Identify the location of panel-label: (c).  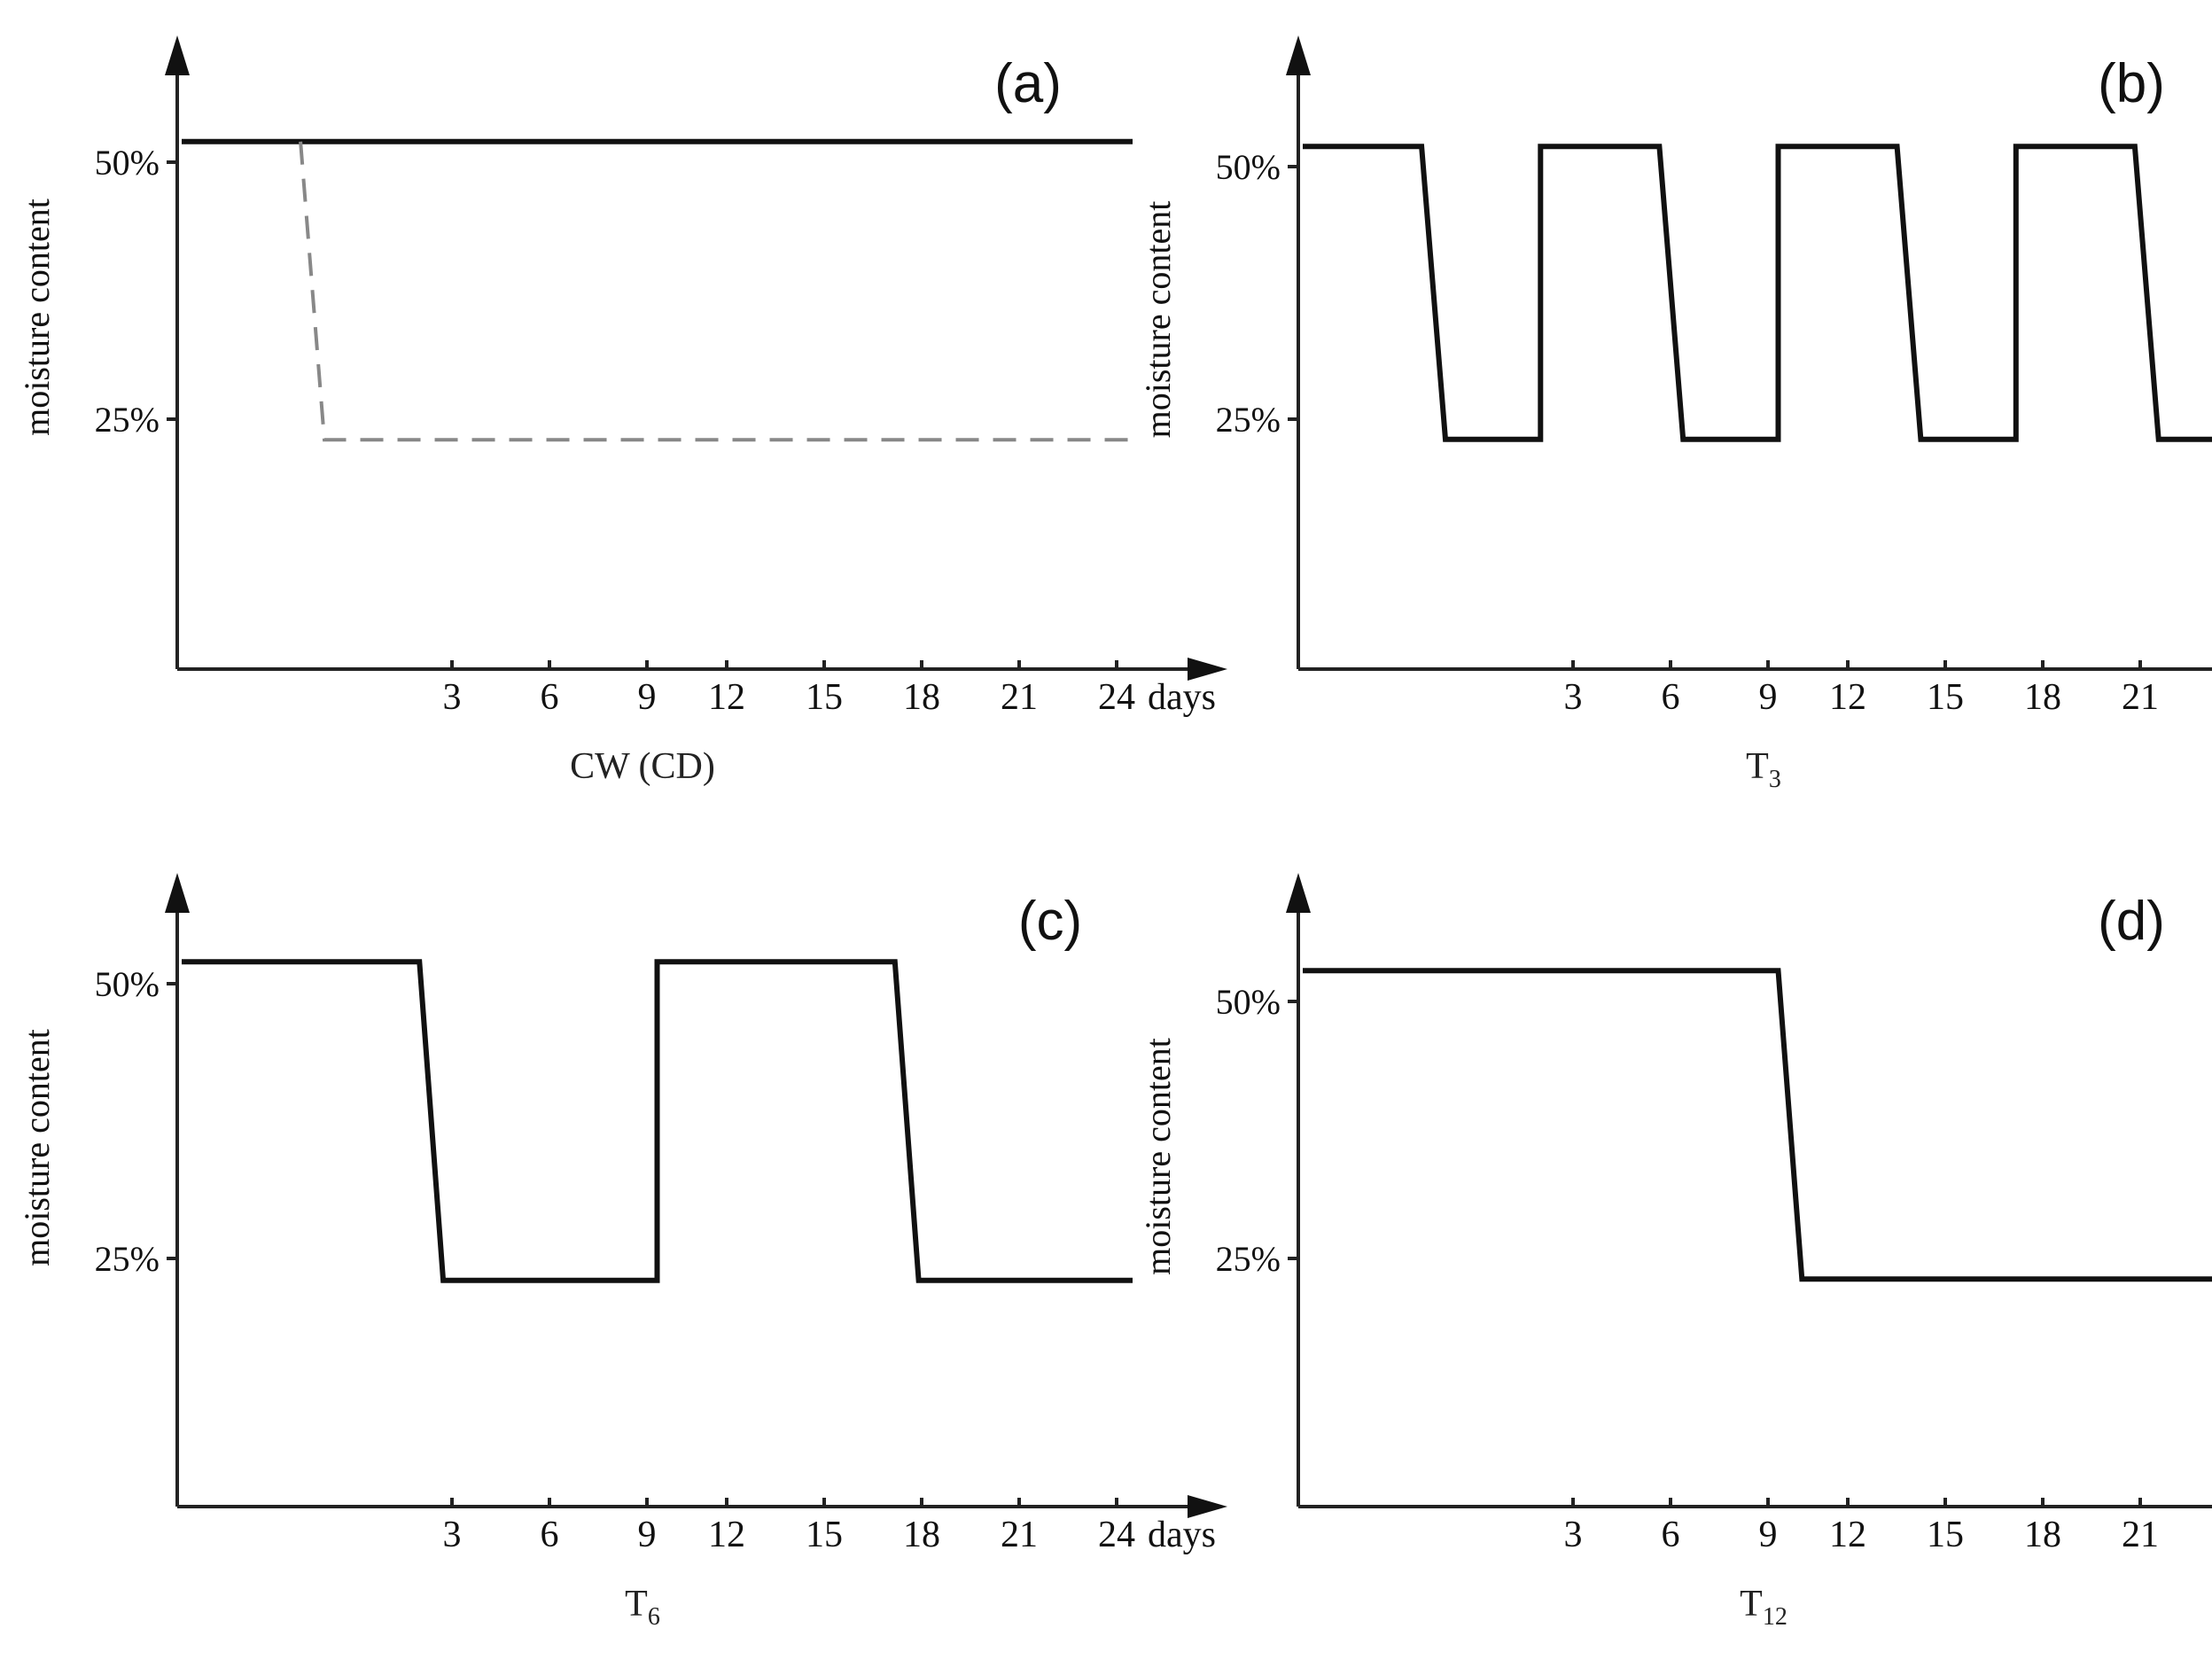
(1050, 921).